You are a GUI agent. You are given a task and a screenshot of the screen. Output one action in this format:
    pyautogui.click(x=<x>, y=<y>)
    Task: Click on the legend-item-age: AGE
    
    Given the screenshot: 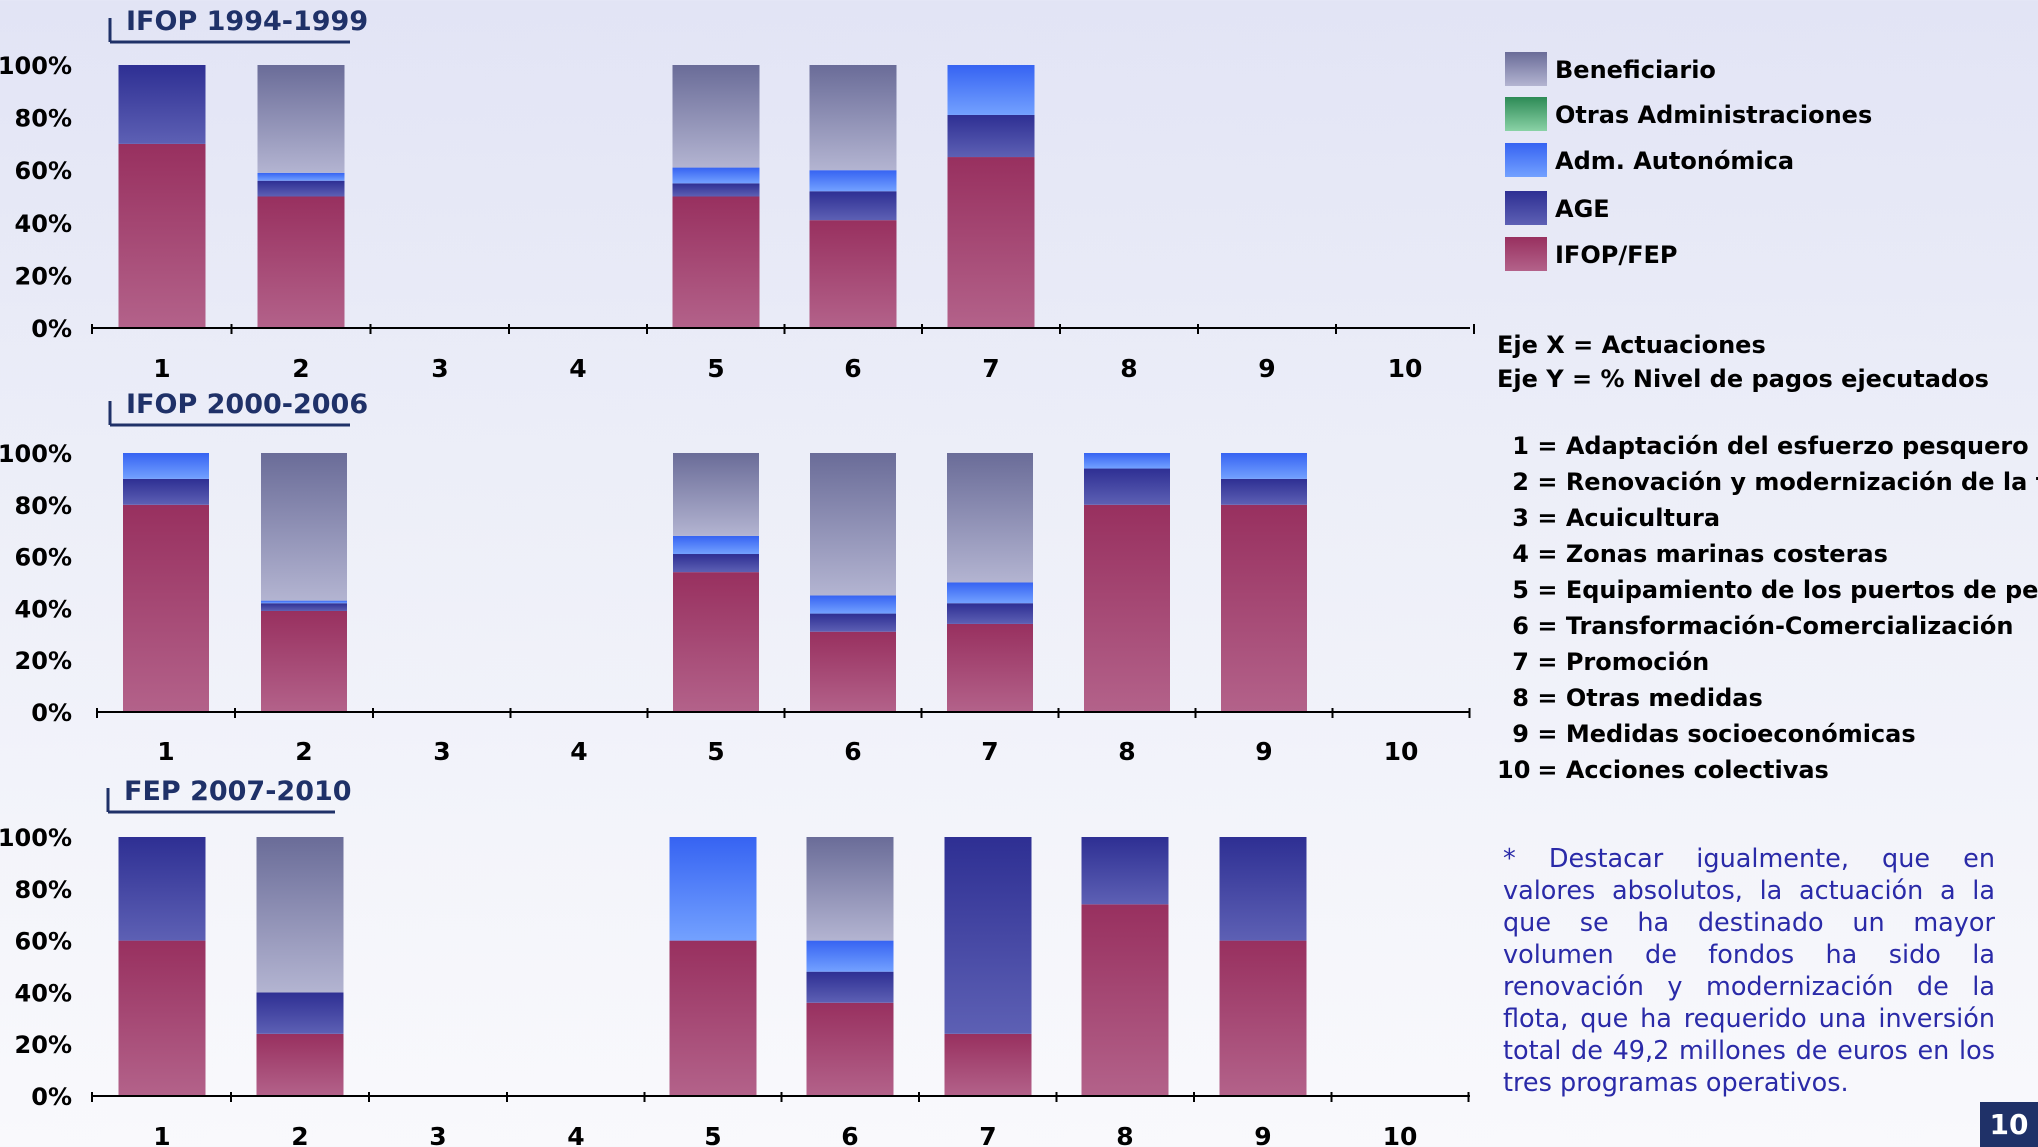 What is the action you would take?
    pyautogui.click(x=1745, y=211)
    